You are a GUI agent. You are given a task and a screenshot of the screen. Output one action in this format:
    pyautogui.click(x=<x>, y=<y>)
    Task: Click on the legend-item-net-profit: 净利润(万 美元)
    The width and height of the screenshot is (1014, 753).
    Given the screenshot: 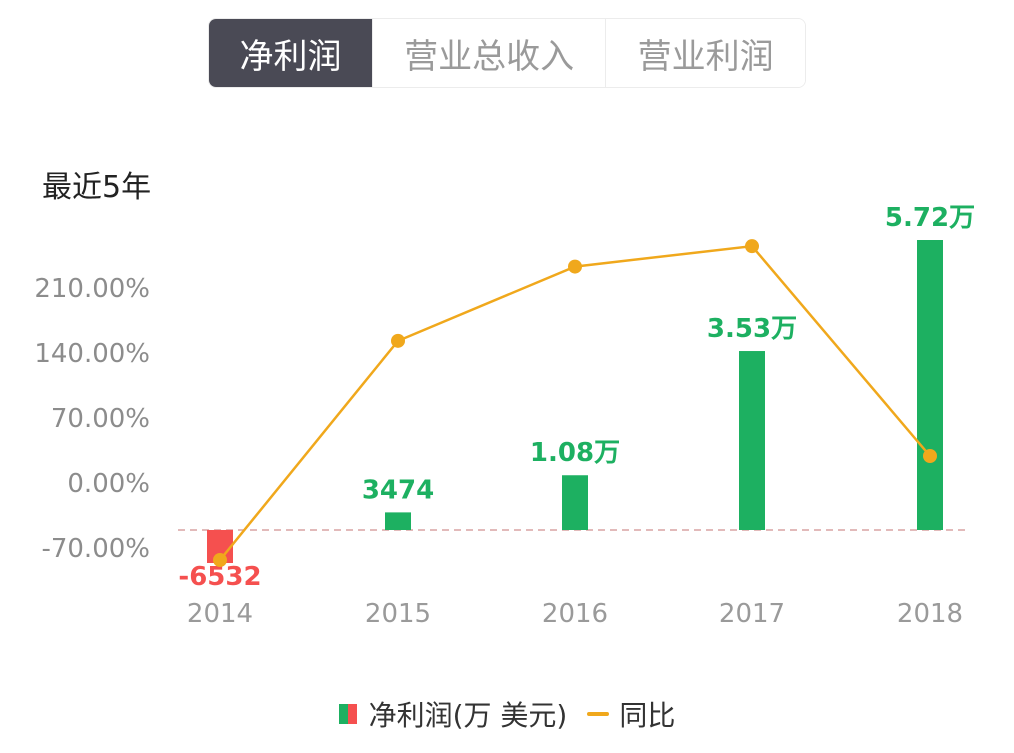 What is the action you would take?
    pyautogui.click(x=453, y=714)
    